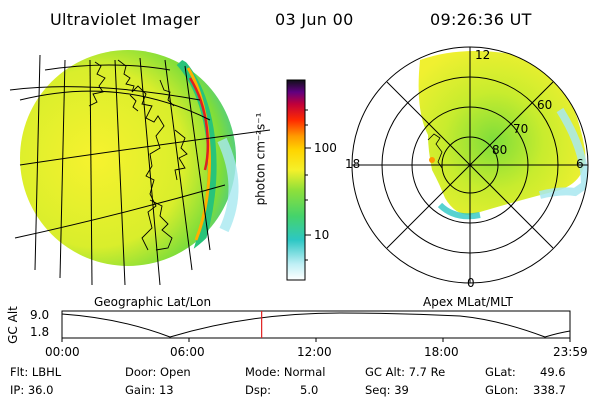 This screenshot has height=400, width=600. What do you see at coordinates (570, 352) in the screenshot?
I see `timeline-tick-4: 23:59` at bounding box center [570, 352].